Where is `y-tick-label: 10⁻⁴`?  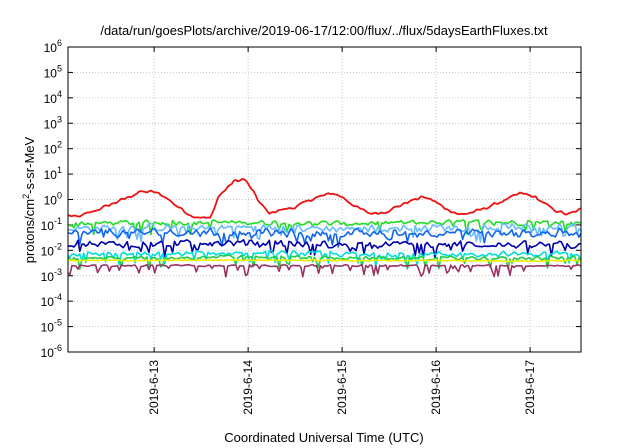
y-tick-label: 10⁻⁴ is located at coordinates (51, 300).